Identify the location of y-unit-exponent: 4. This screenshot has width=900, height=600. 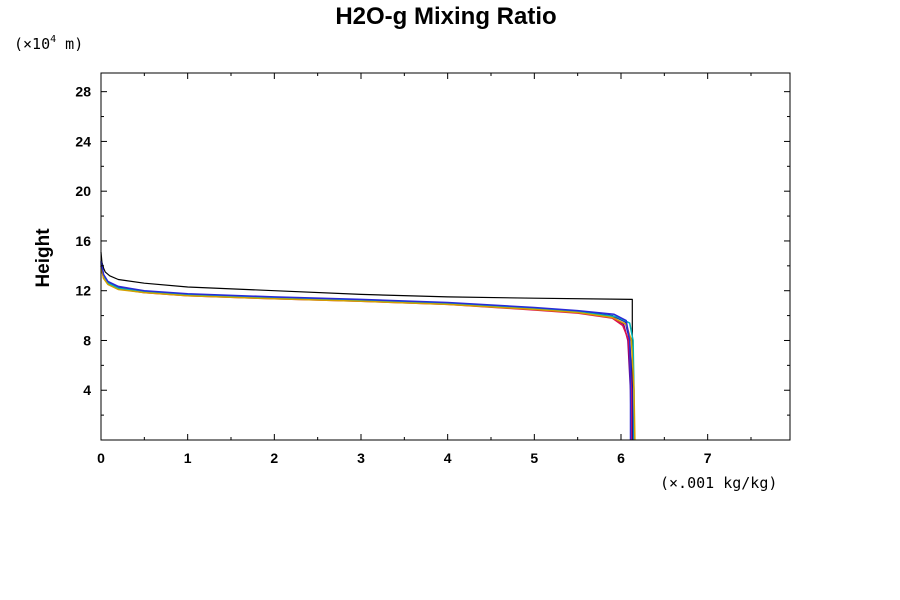
(53, 39).